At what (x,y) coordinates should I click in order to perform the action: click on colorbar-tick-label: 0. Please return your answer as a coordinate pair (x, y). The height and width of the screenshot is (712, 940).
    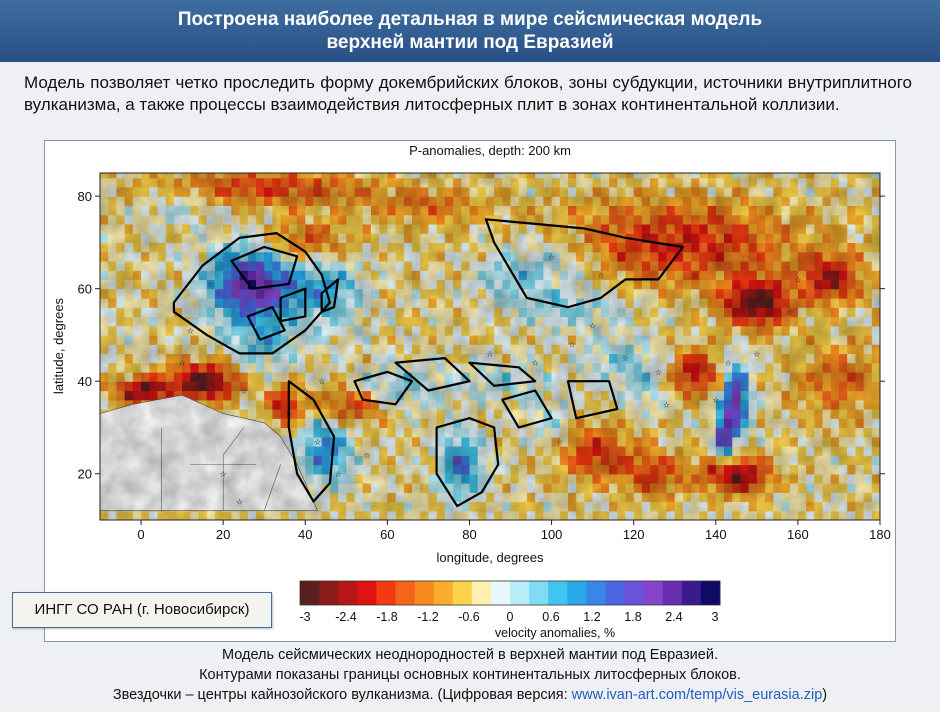
    Looking at the image, I should click on (510, 617).